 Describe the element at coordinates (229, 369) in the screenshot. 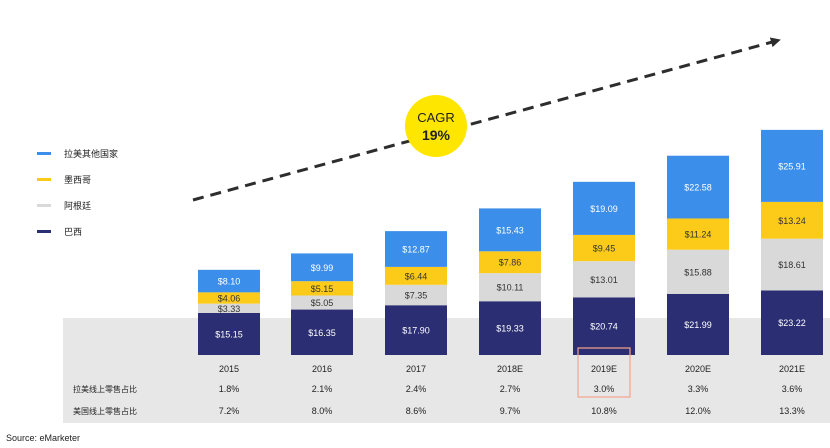

I see `category-label-2015: 2015` at that location.